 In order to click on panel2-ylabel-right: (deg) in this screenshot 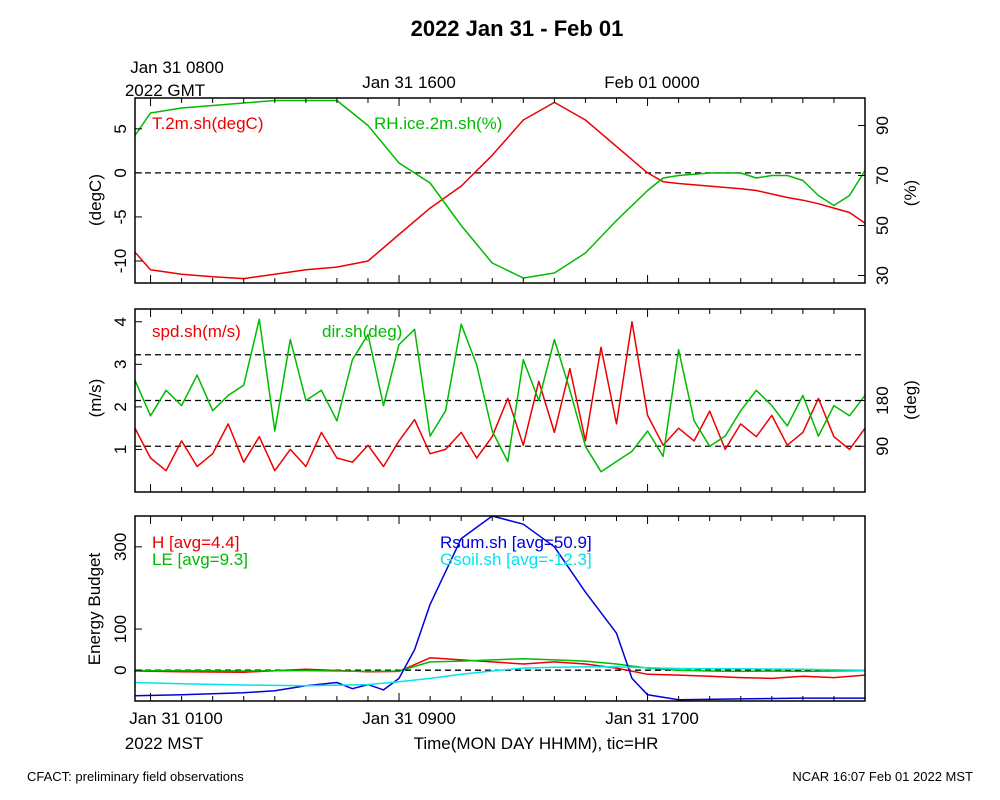, I will do `click(910, 400)`.